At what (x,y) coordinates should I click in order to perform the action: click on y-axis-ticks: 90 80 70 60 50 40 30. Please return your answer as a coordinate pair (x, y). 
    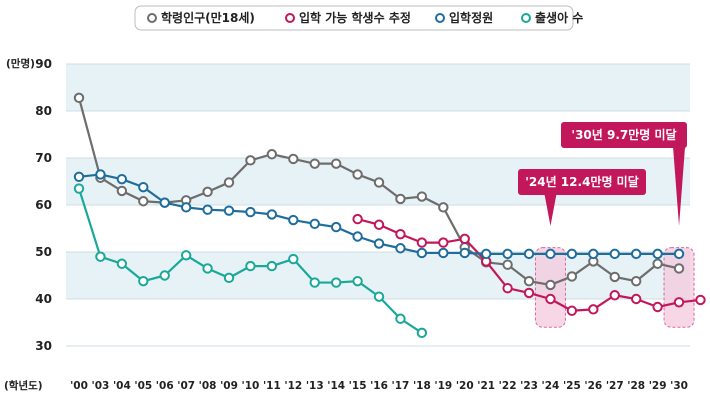
    Looking at the image, I should click on (43, 205).